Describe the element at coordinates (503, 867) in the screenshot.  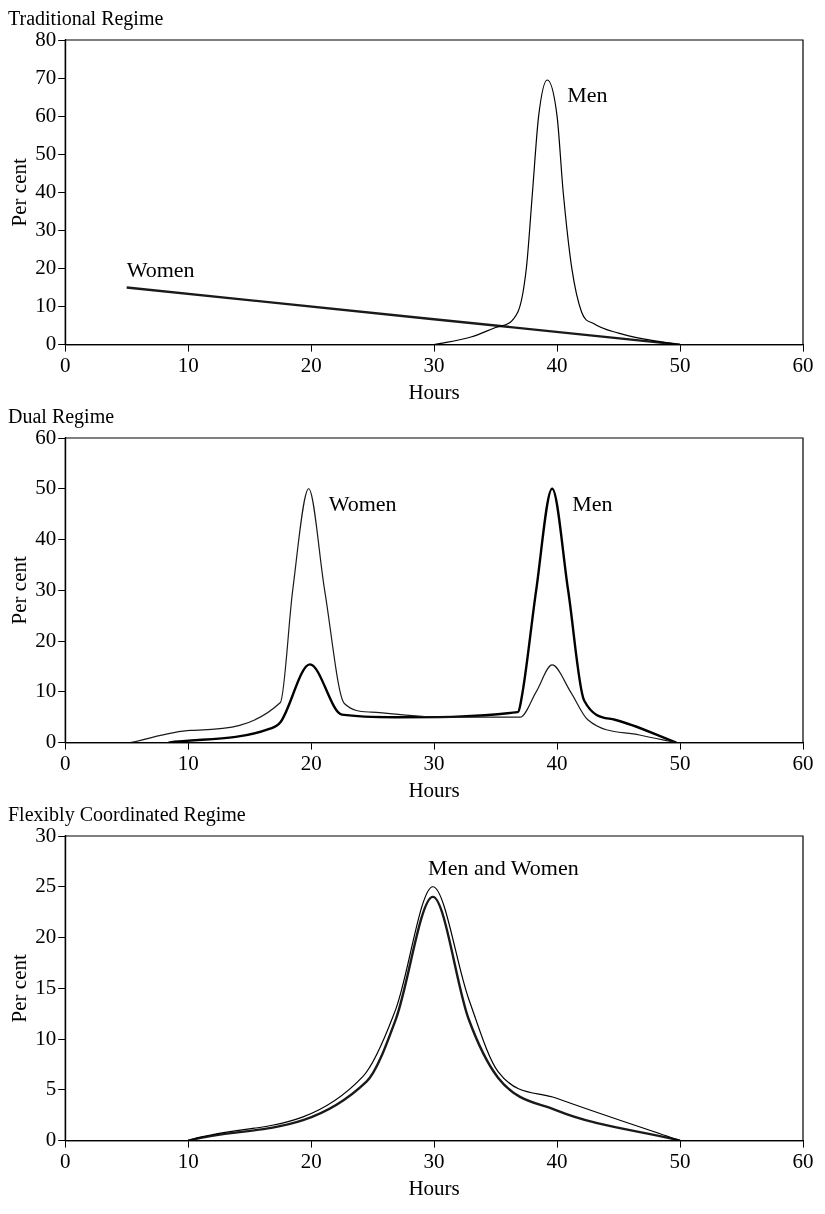
I see `annotation: Men and Women` at that location.